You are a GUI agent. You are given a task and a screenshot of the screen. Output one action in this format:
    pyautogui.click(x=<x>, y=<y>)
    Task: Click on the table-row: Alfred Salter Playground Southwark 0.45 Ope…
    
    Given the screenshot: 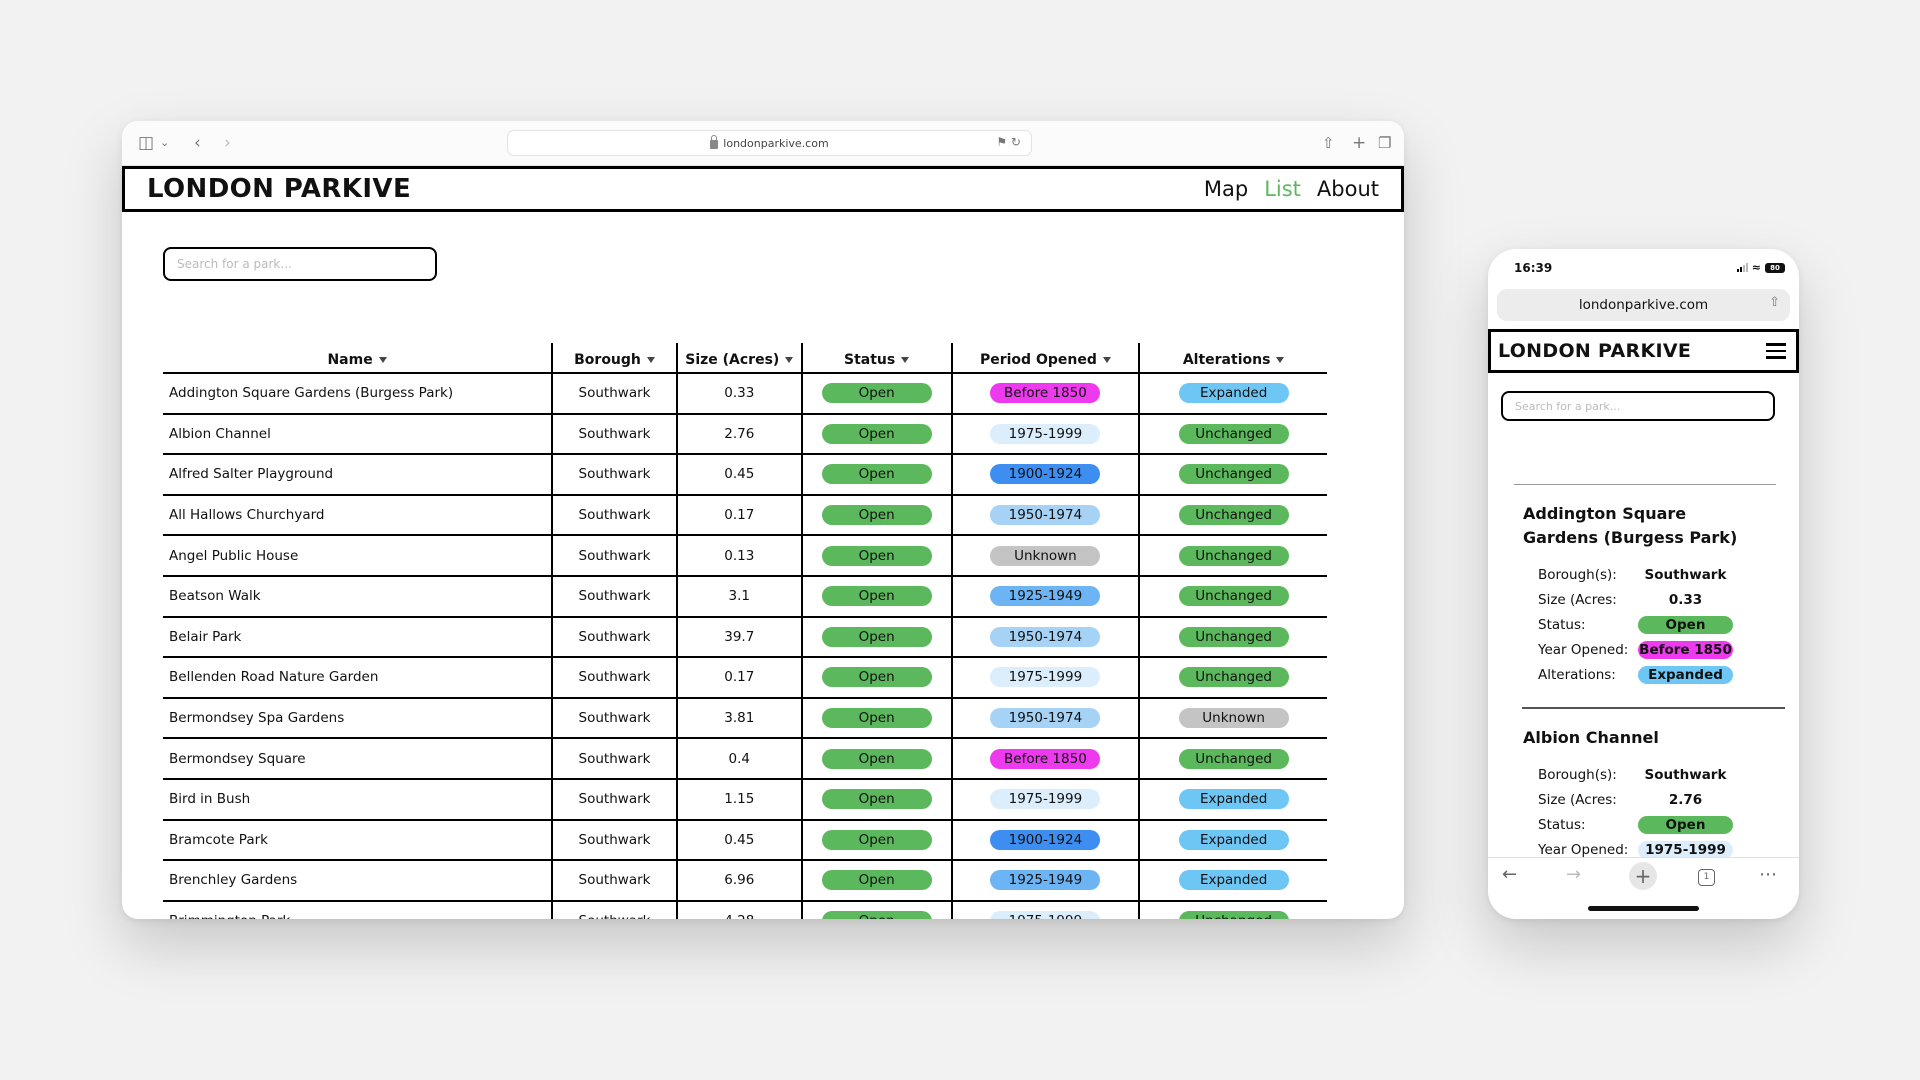 What is the action you would take?
    pyautogui.click(x=745, y=475)
    